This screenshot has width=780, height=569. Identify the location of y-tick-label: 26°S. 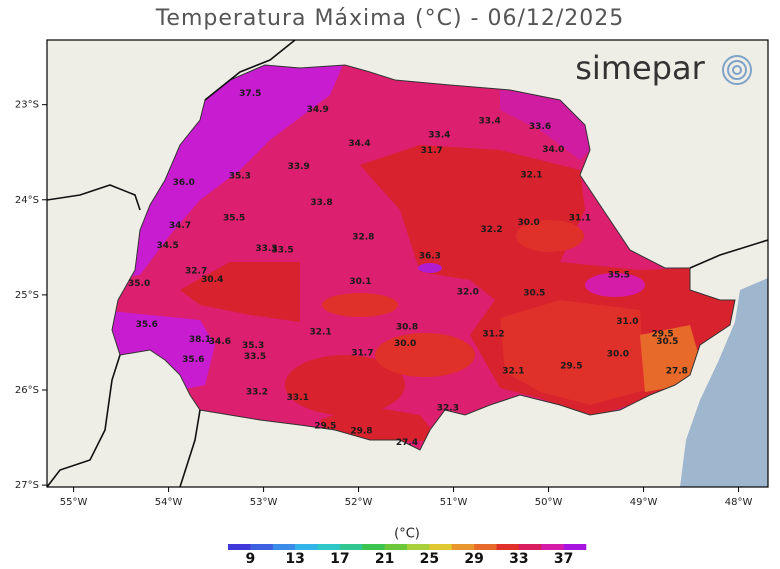
(27, 390).